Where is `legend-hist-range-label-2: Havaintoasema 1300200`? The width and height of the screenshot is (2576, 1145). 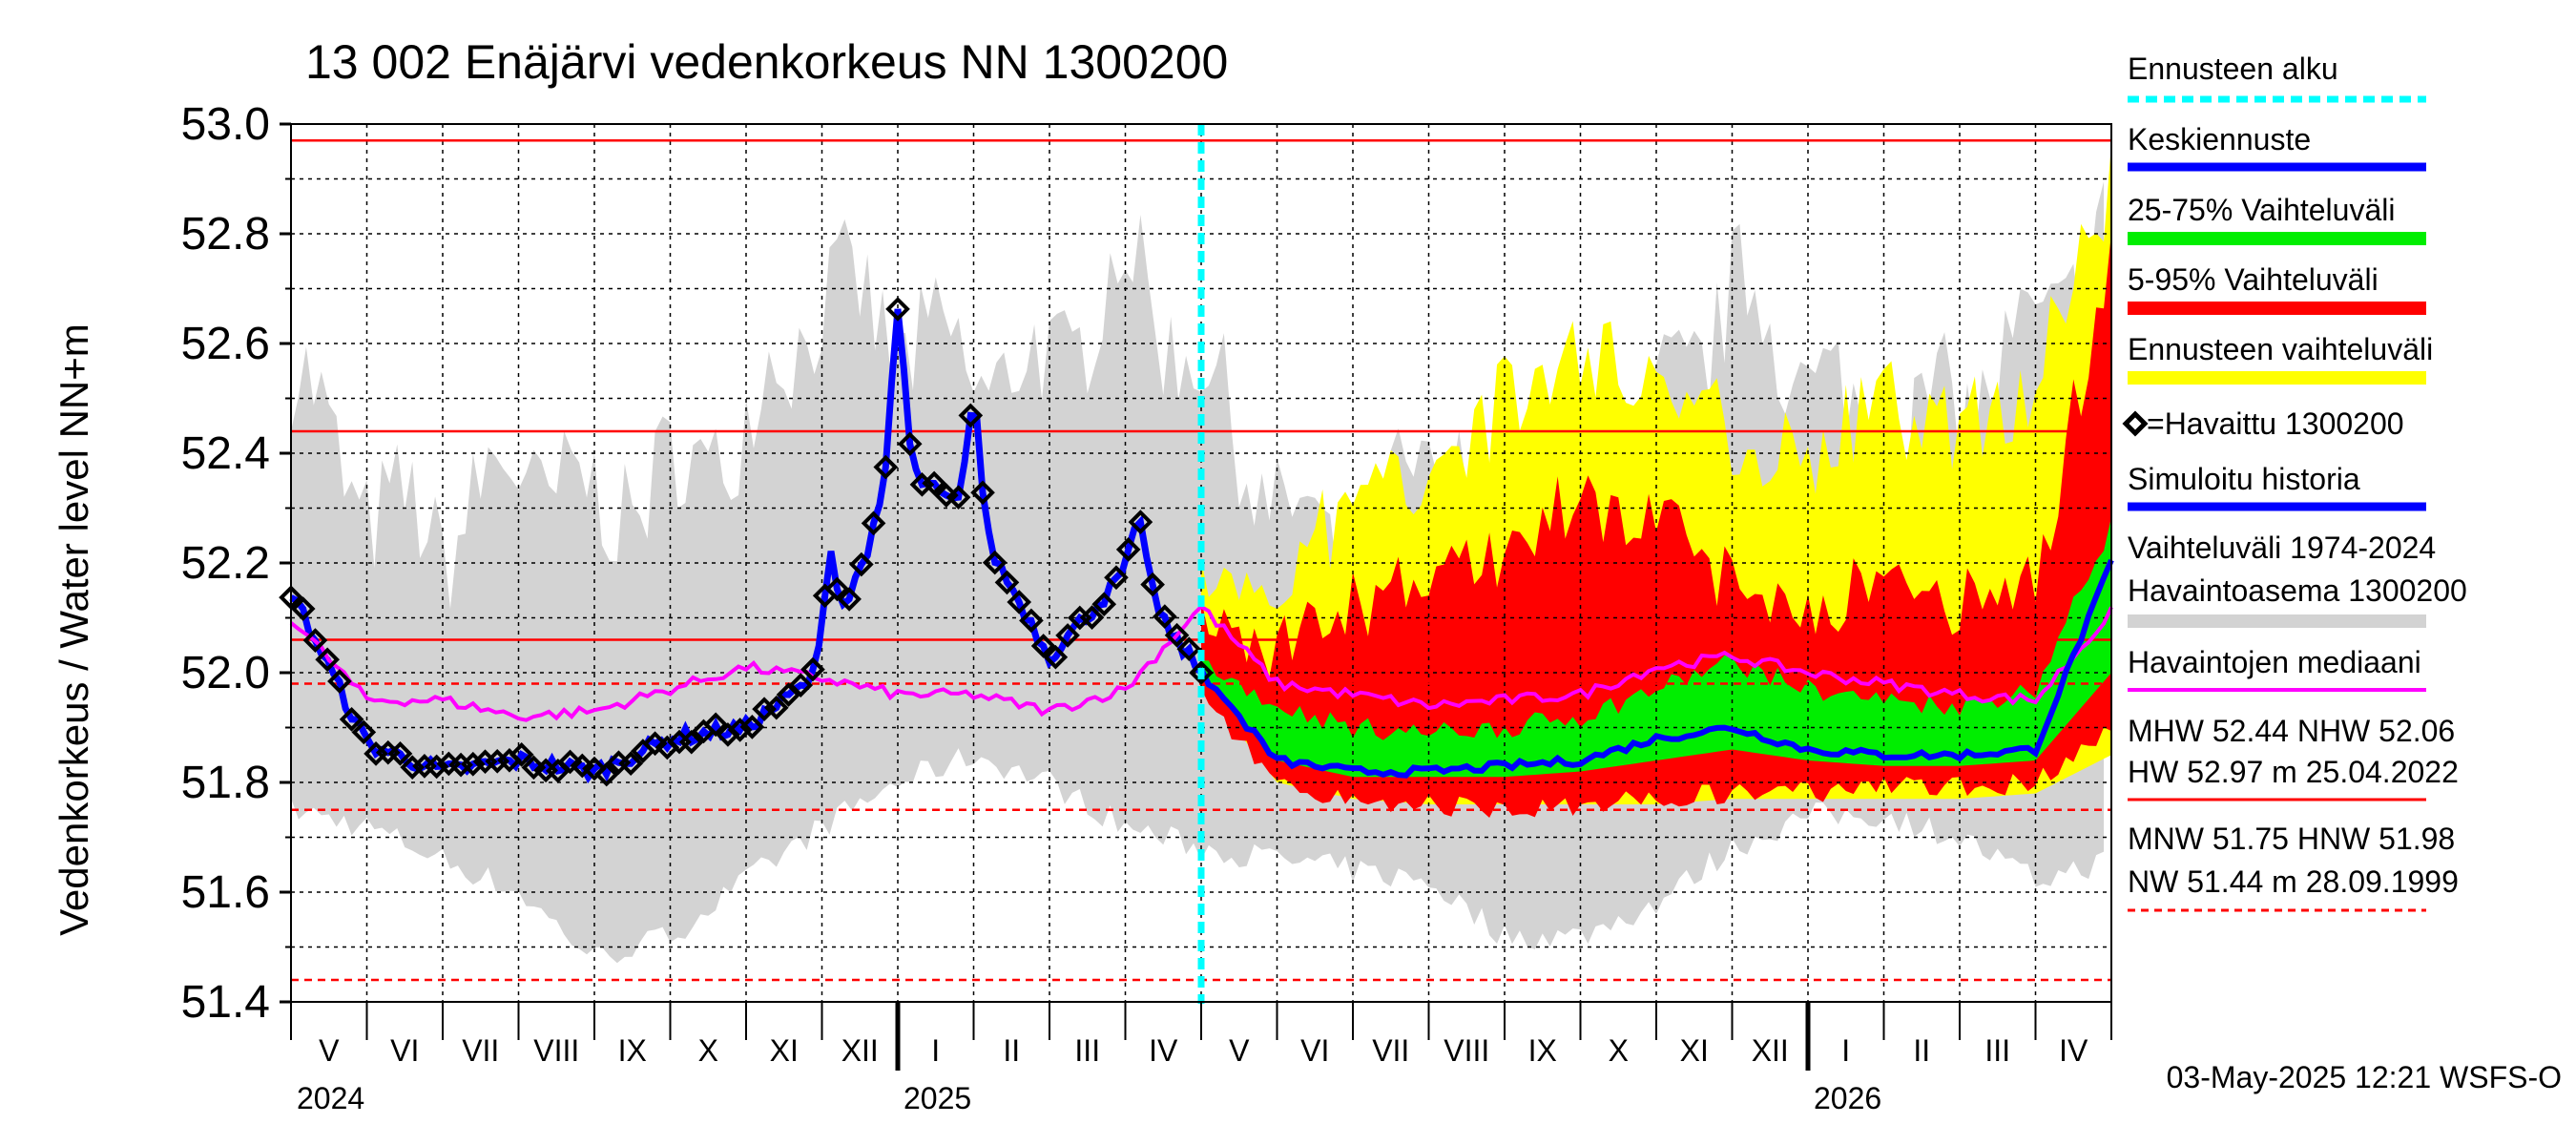
legend-hist-range-label-2: Havaintoasema 1300200 is located at coordinates (2297, 590).